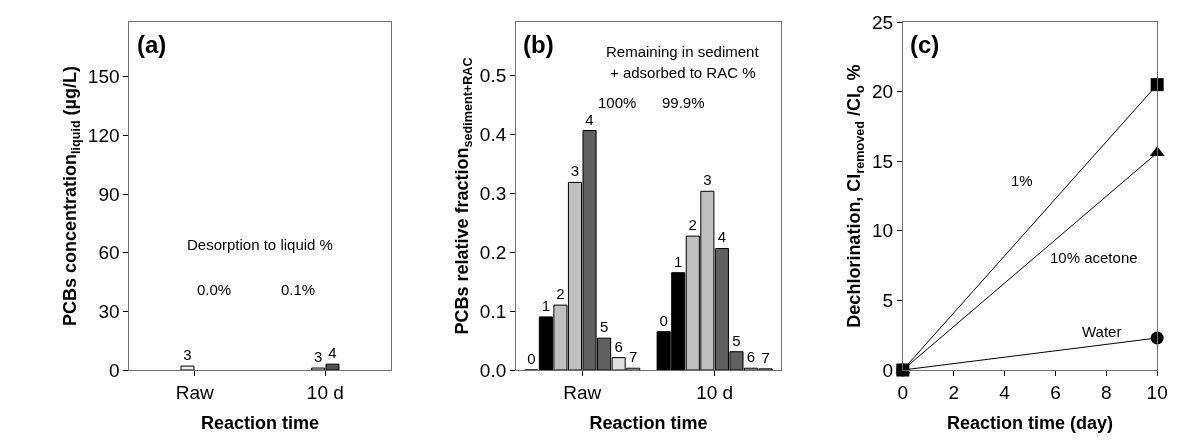 This screenshot has width=1194, height=442. What do you see at coordinates (925, 44) in the screenshot?
I see `chart-title: (c)` at bounding box center [925, 44].